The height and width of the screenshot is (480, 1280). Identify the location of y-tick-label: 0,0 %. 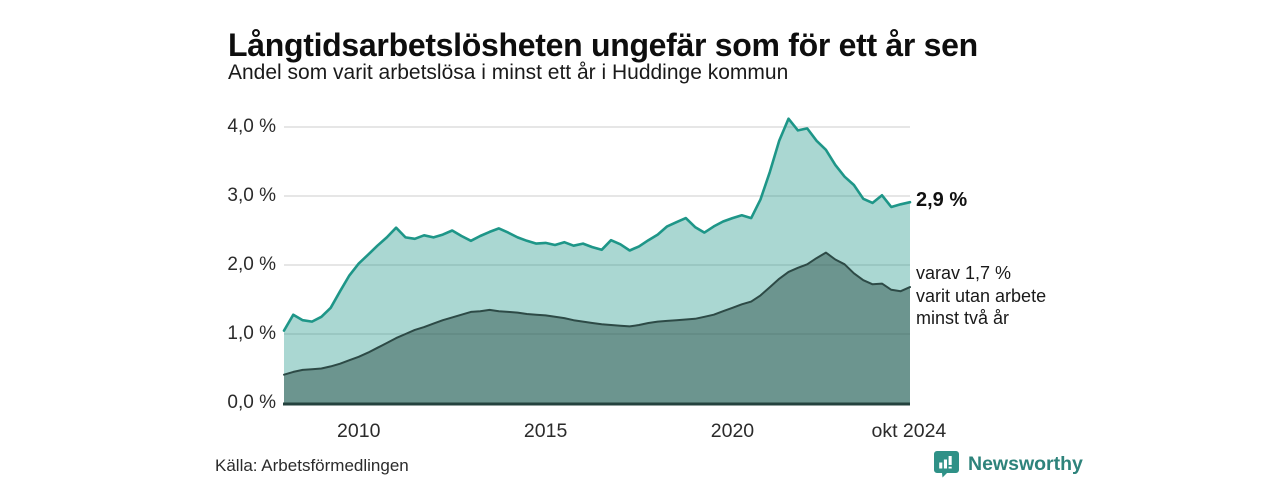
(251, 402).